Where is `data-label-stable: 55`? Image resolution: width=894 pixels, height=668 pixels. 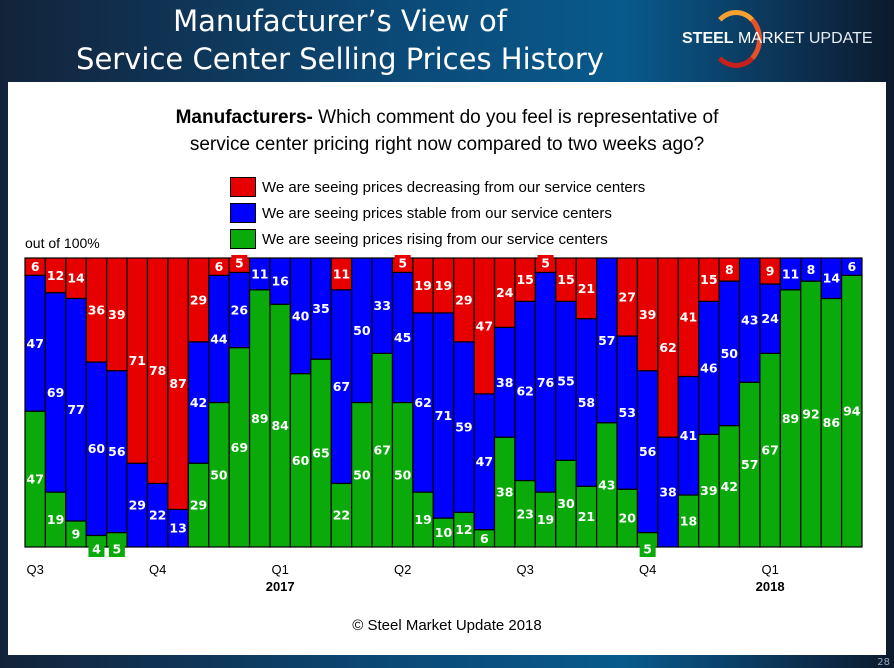
data-label-stable: 55 is located at coordinates (565, 380).